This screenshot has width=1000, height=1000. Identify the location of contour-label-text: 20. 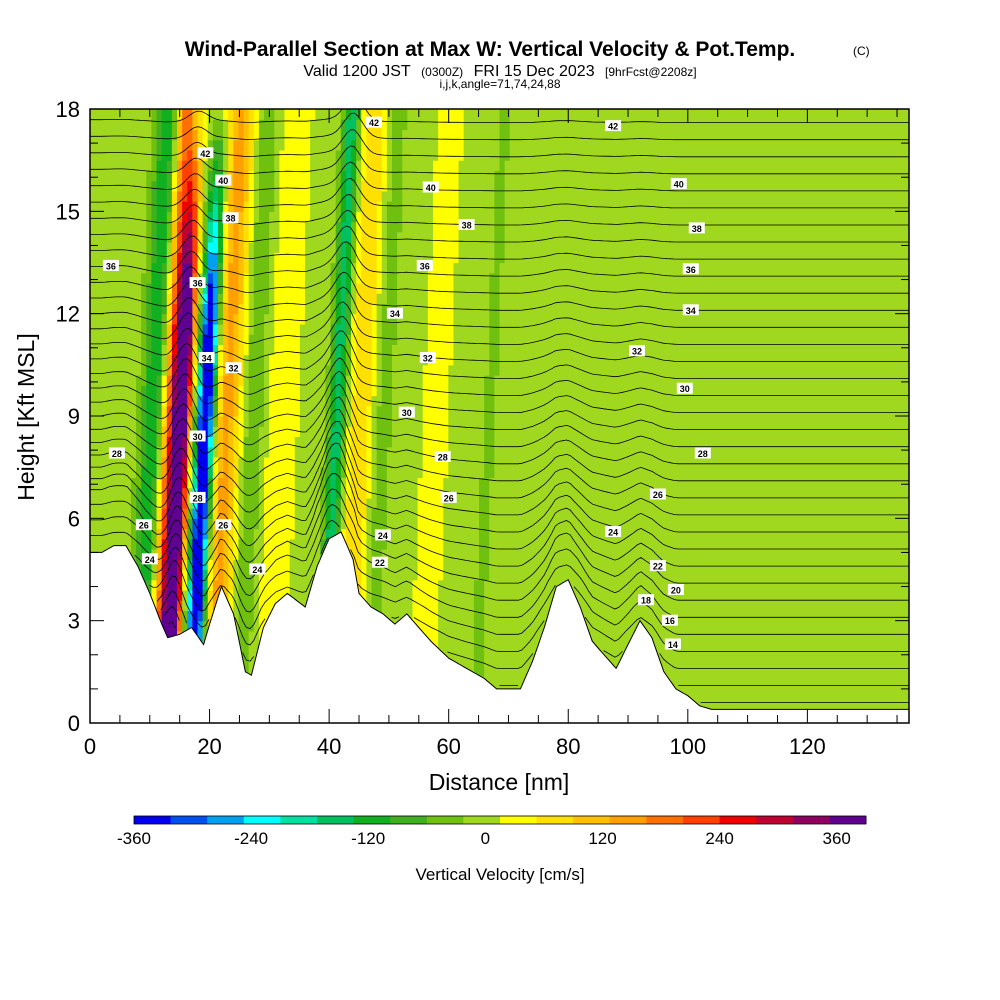
(676, 591).